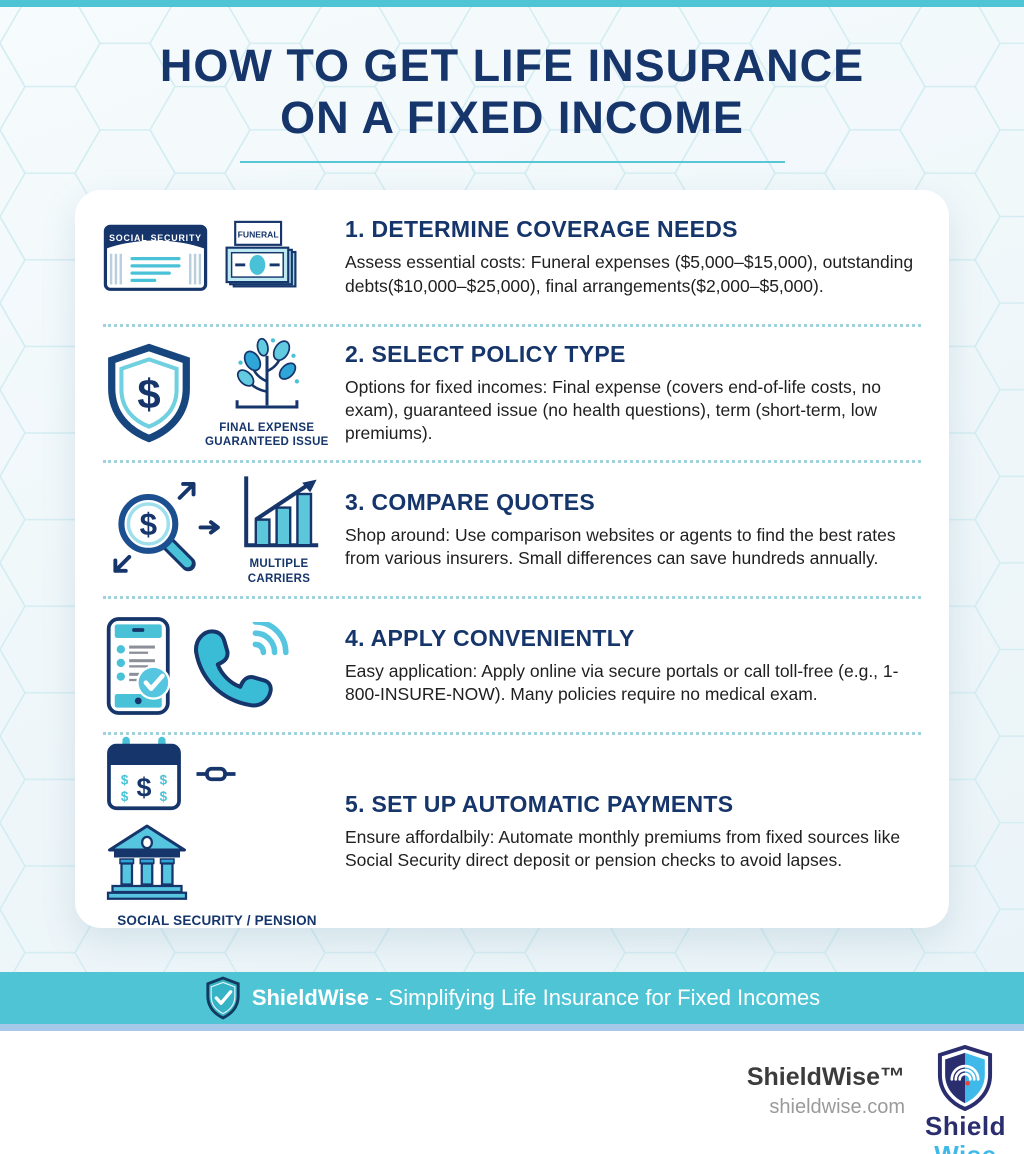  What do you see at coordinates (270, 638) in the screenshot?
I see `signal-waves-icon` at bounding box center [270, 638].